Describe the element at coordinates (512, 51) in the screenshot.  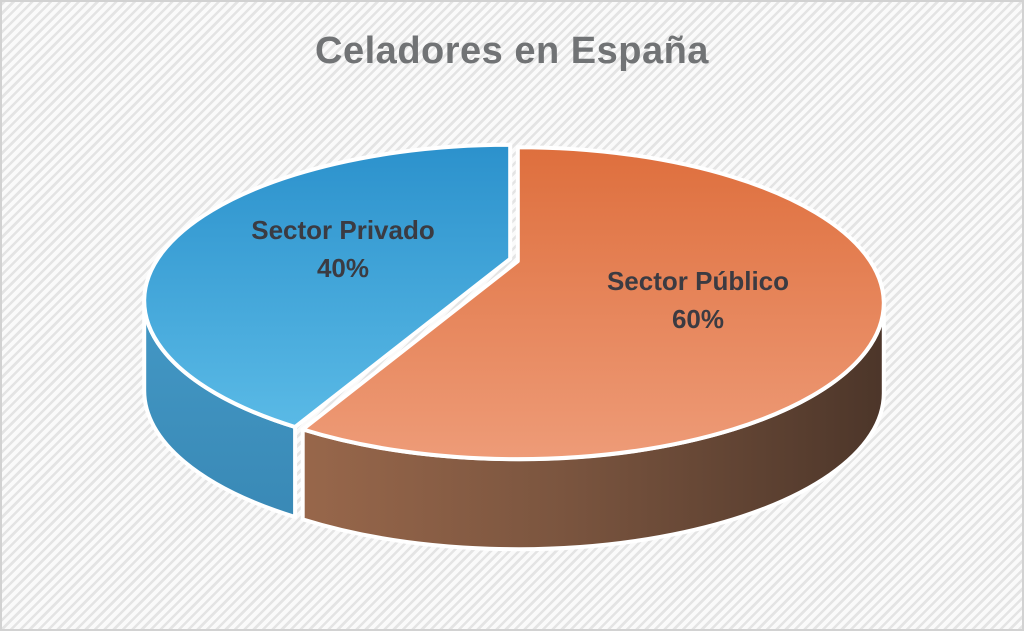
I see `chart-title: Celadores en España` at that location.